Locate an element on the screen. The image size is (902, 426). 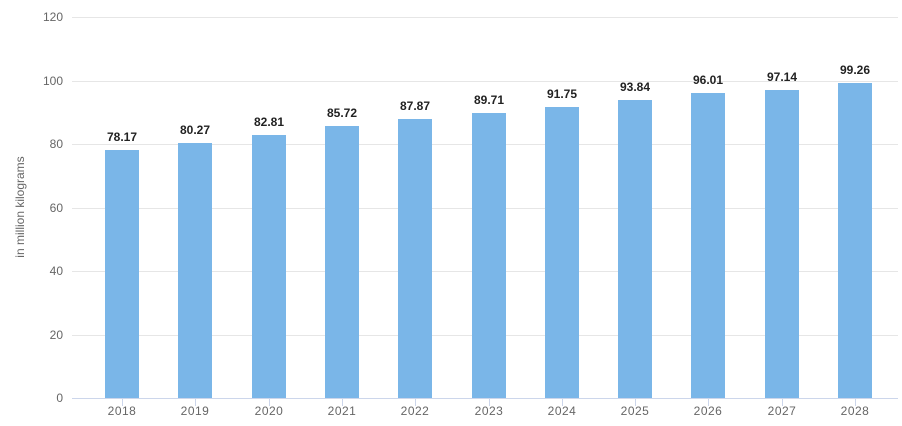
x-tick-label: 2028 is located at coordinates (855, 411).